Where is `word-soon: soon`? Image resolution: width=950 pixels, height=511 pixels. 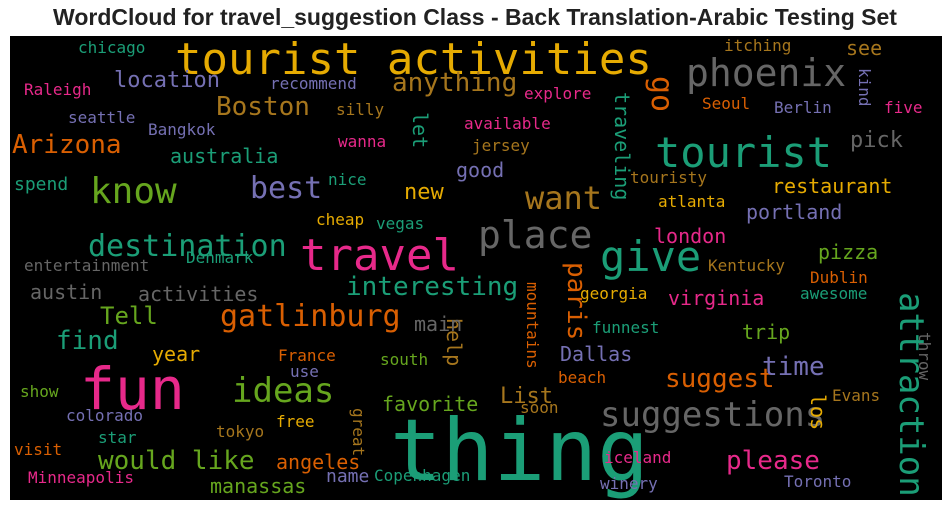 word-soon: soon is located at coordinates (539, 407).